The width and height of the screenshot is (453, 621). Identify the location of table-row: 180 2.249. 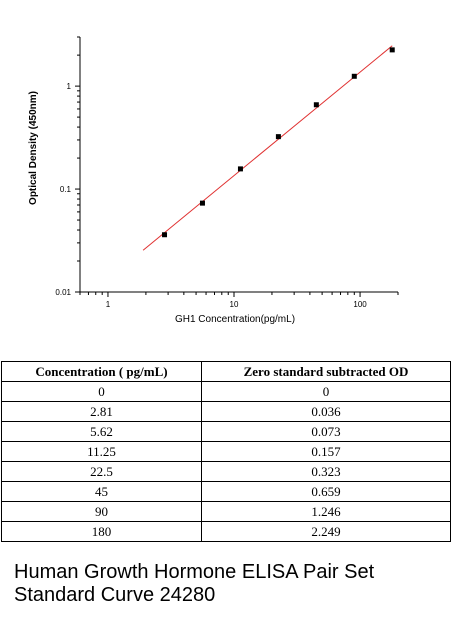
(226, 531).